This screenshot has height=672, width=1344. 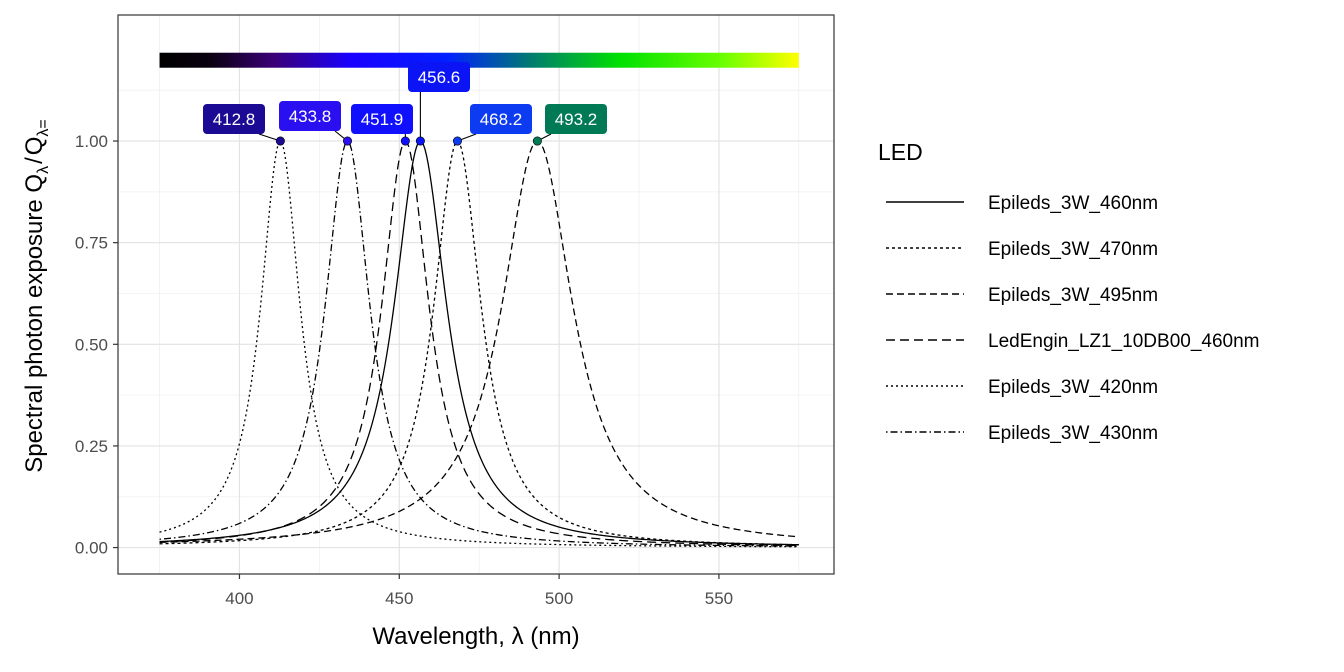 I want to click on y-tick-label: 0.25, so click(x=91, y=446).